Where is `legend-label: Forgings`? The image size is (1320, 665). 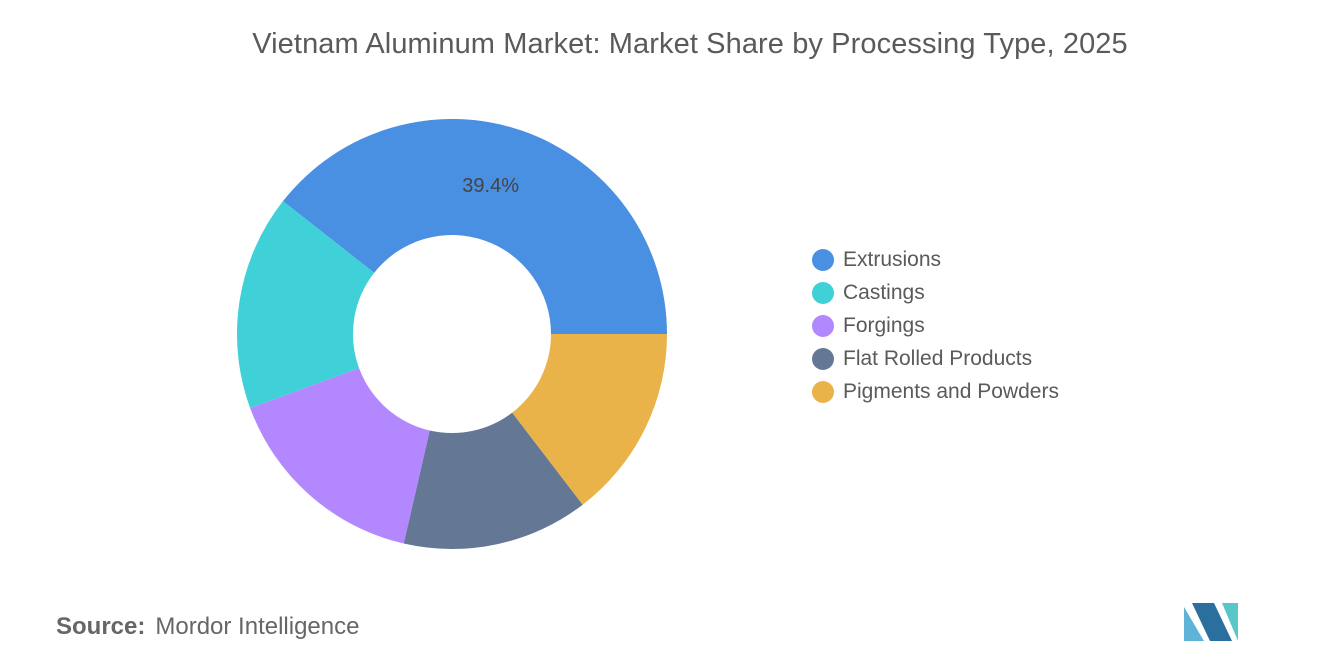
legend-label: Forgings is located at coordinates (884, 325).